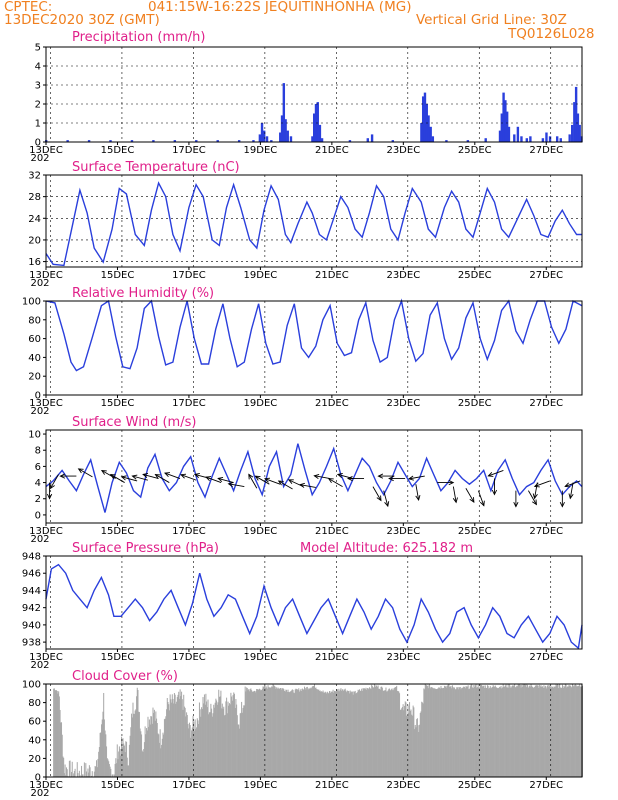 Image resolution: width=618 pixels, height=800 pixels. Describe the element at coordinates (138, 37) in the screenshot. I see `precip-title: Precipitation (mm/h)` at that location.